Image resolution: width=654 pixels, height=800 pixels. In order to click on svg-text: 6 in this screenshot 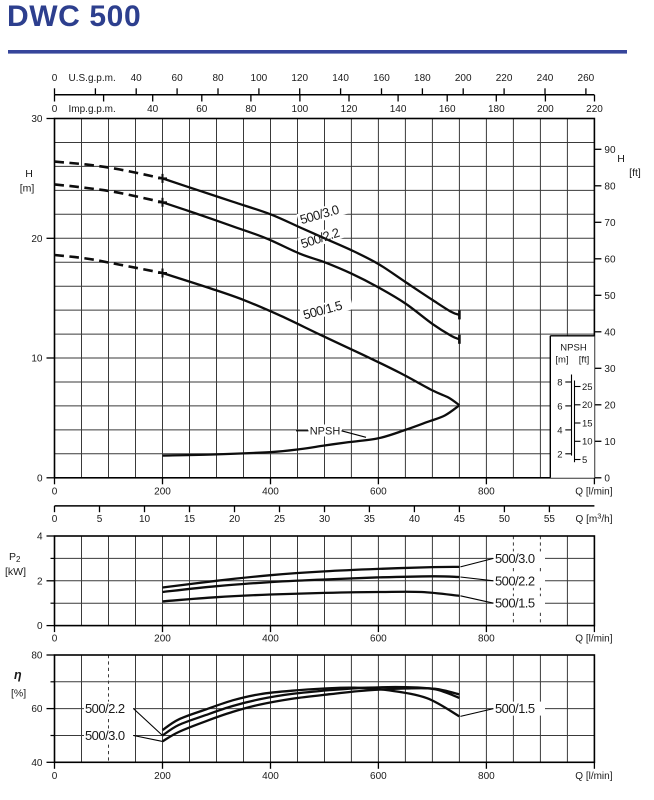, I will do `click(559, 406)`.